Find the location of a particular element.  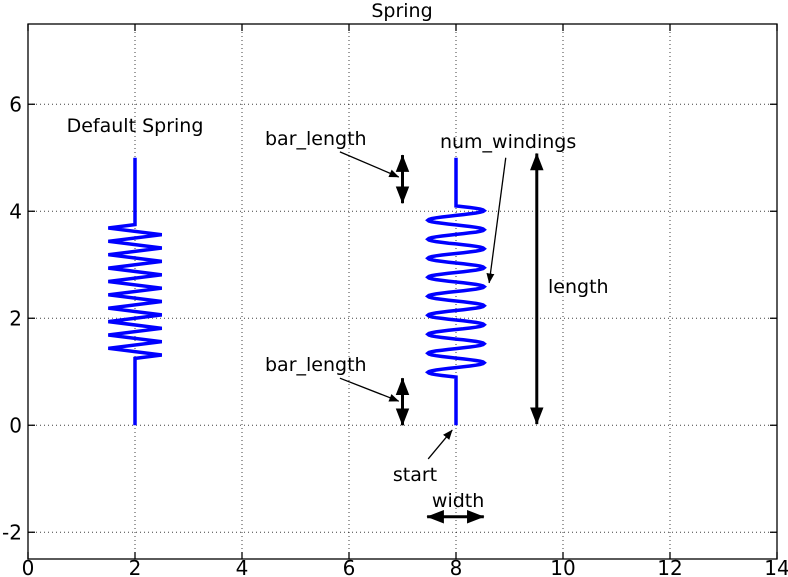

x-tick-label: 14 is located at coordinates (776, 566).